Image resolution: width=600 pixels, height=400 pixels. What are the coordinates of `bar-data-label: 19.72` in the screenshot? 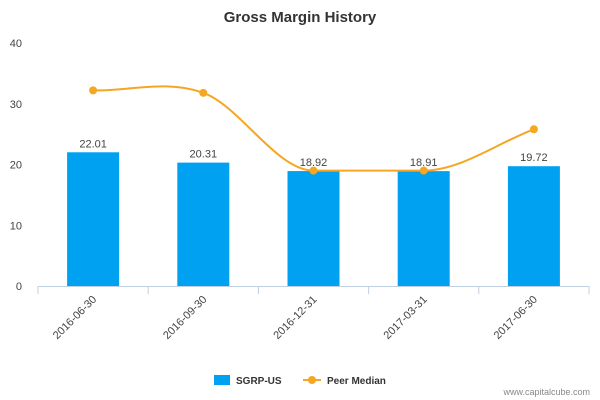 It's located at (534, 158).